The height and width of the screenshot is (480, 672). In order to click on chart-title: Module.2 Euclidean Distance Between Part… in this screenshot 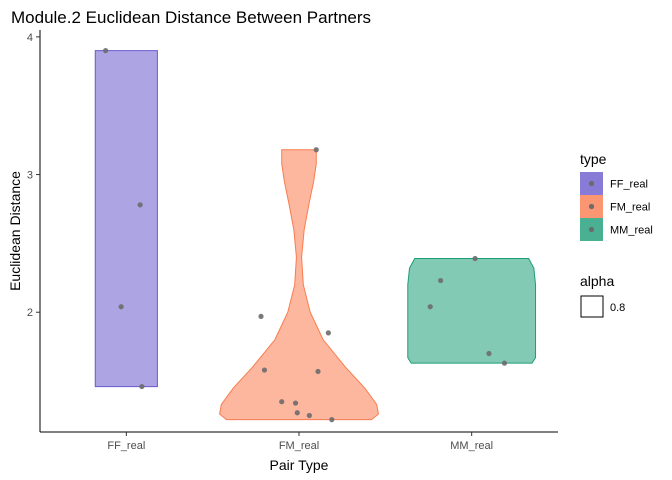, I will do `click(191, 17)`.